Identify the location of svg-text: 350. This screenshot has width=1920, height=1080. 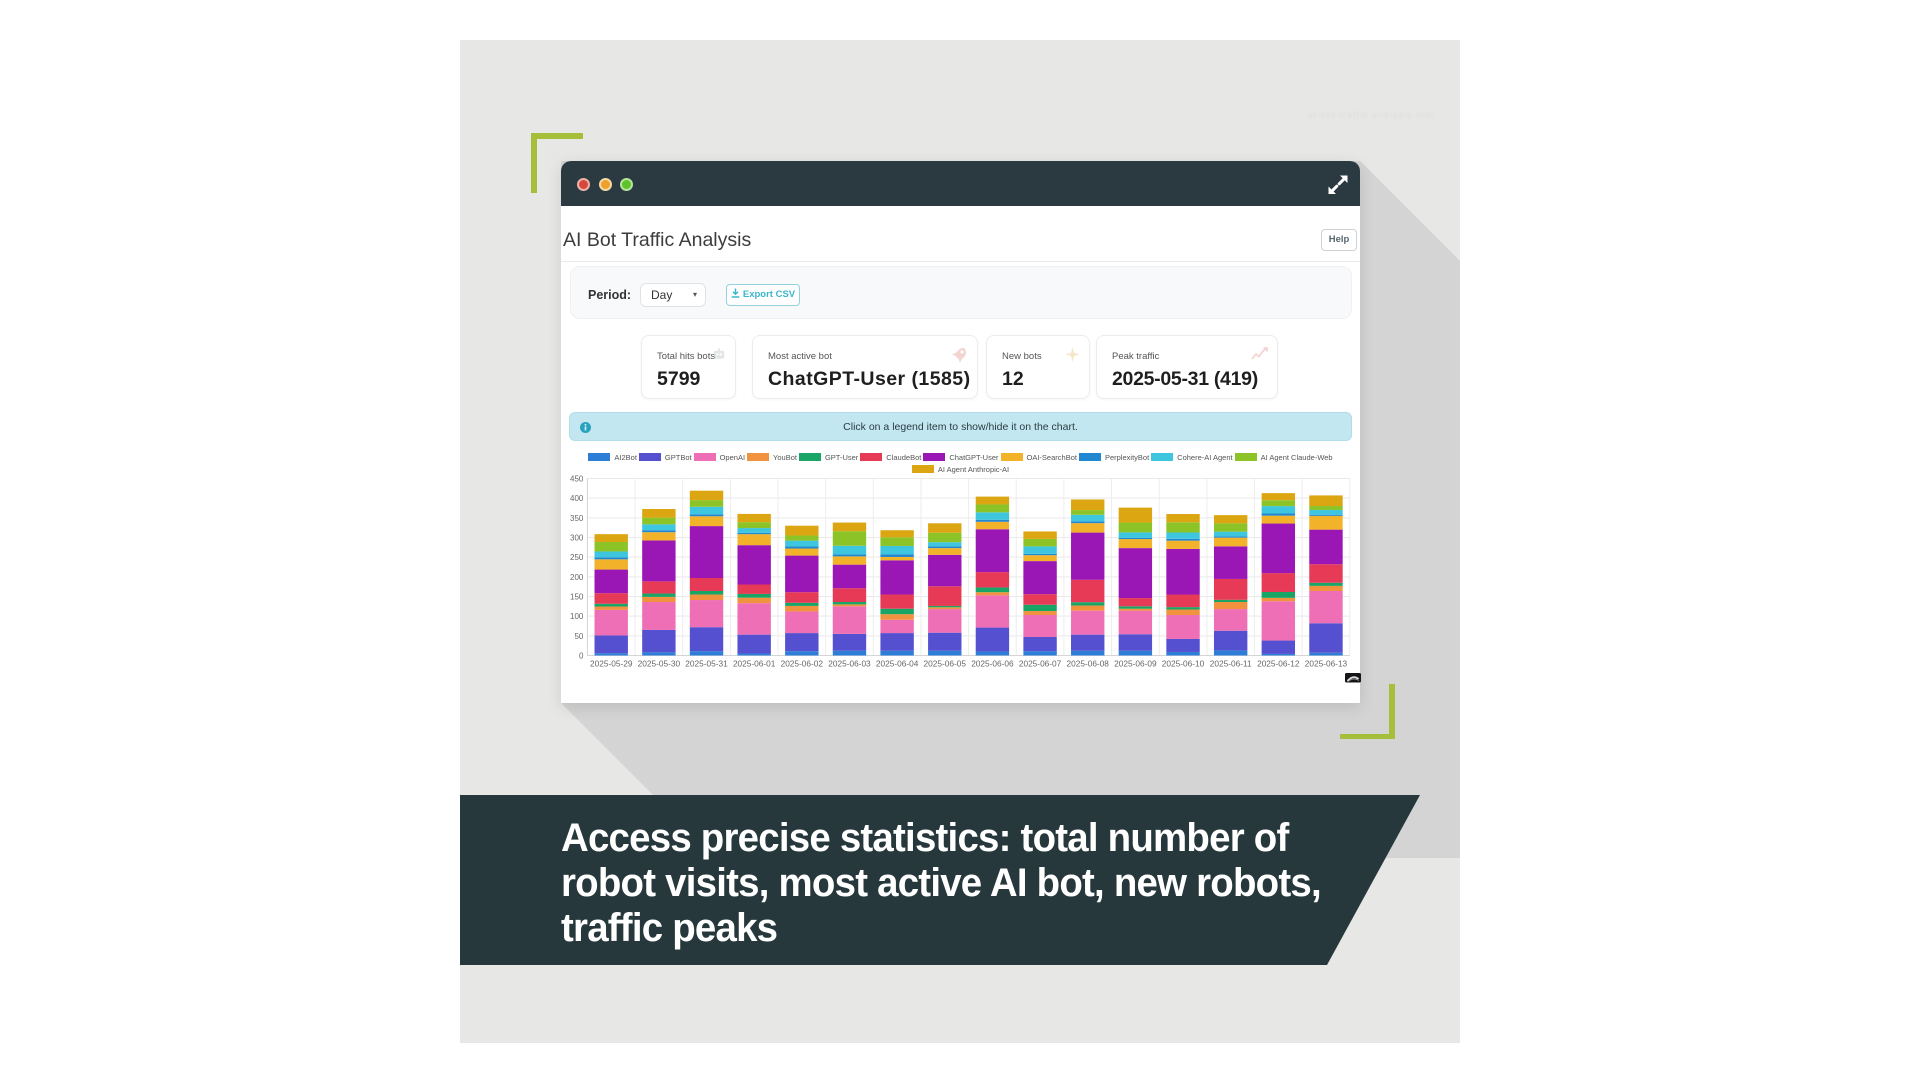
(577, 518).